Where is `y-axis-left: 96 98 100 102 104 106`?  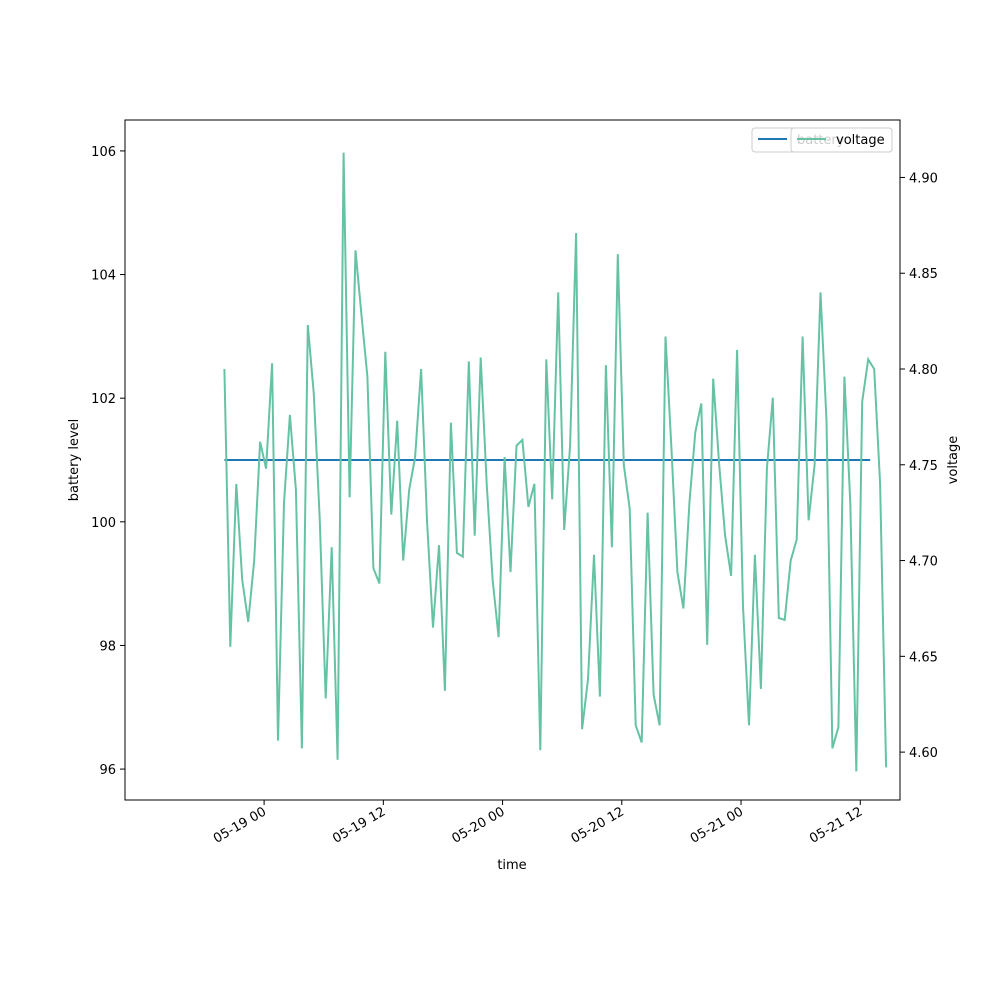 y-axis-left: 96 98 100 102 104 106 is located at coordinates (108, 461).